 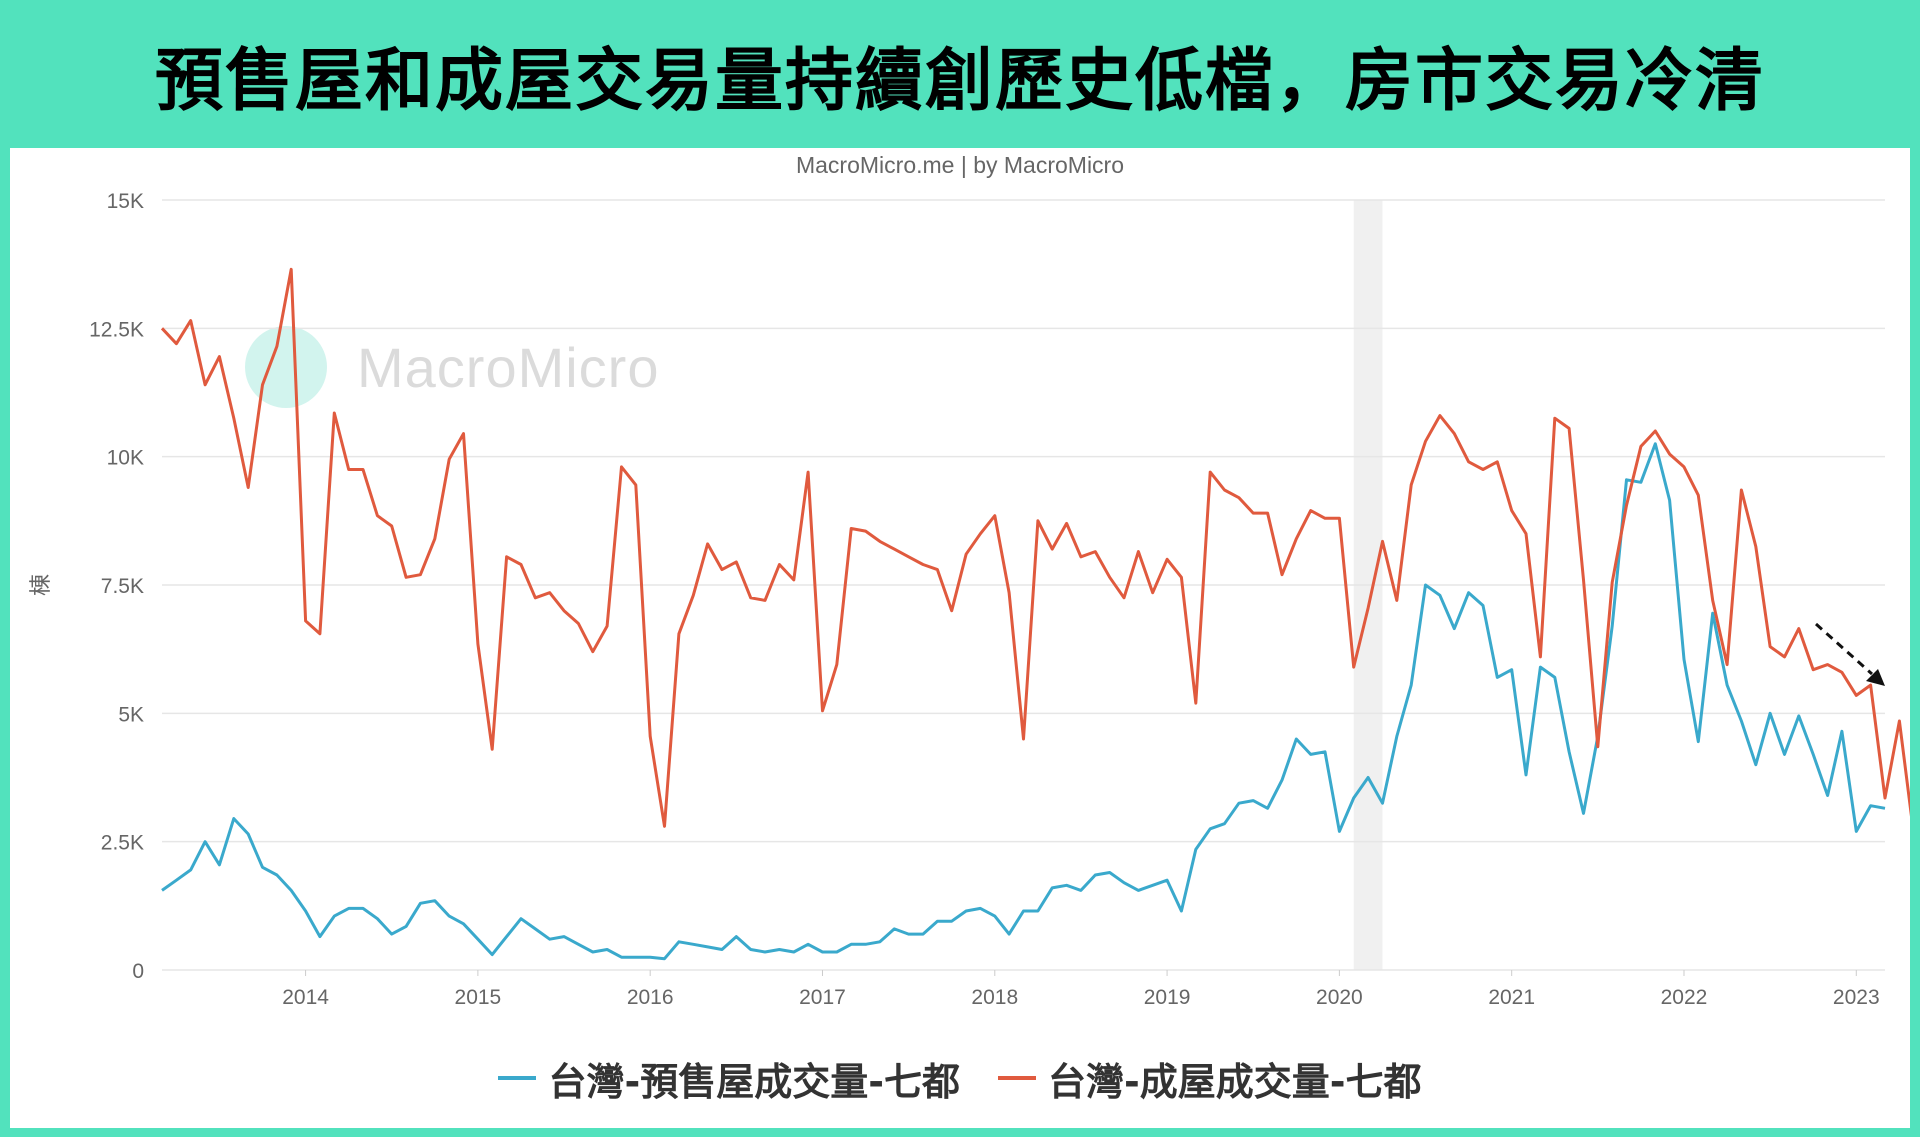 I want to click on legend: 台灣-預售屋成交量-七都 台灣-成屋成交量-七都, so click(x=960, y=1078).